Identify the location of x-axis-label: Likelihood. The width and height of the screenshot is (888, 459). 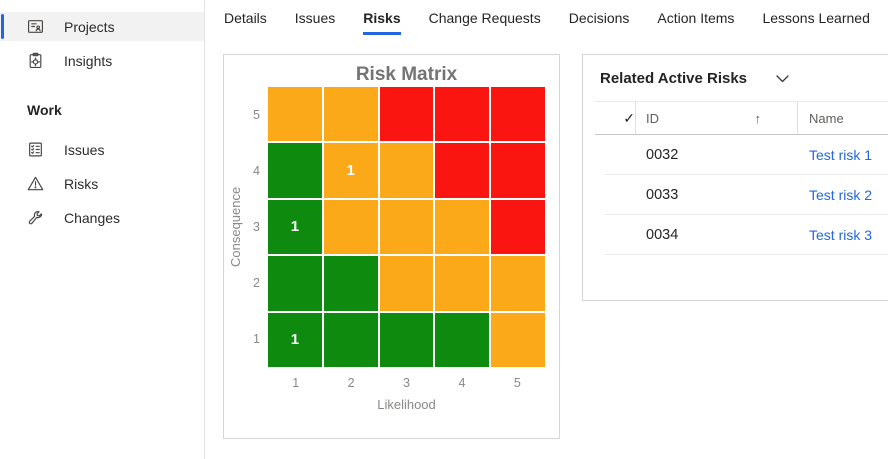
(406, 404).